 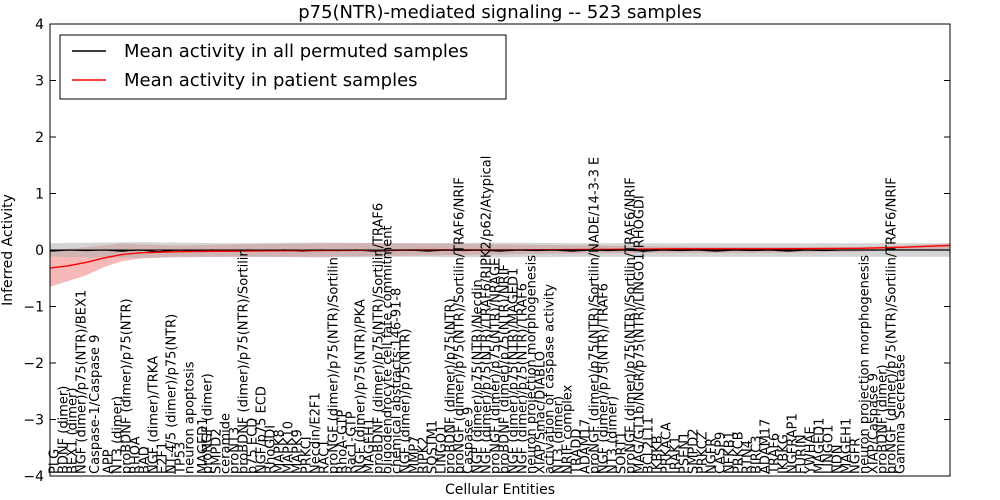 What do you see at coordinates (424, 455) in the screenshot?
I see `entity-label: RIPK2` at bounding box center [424, 455].